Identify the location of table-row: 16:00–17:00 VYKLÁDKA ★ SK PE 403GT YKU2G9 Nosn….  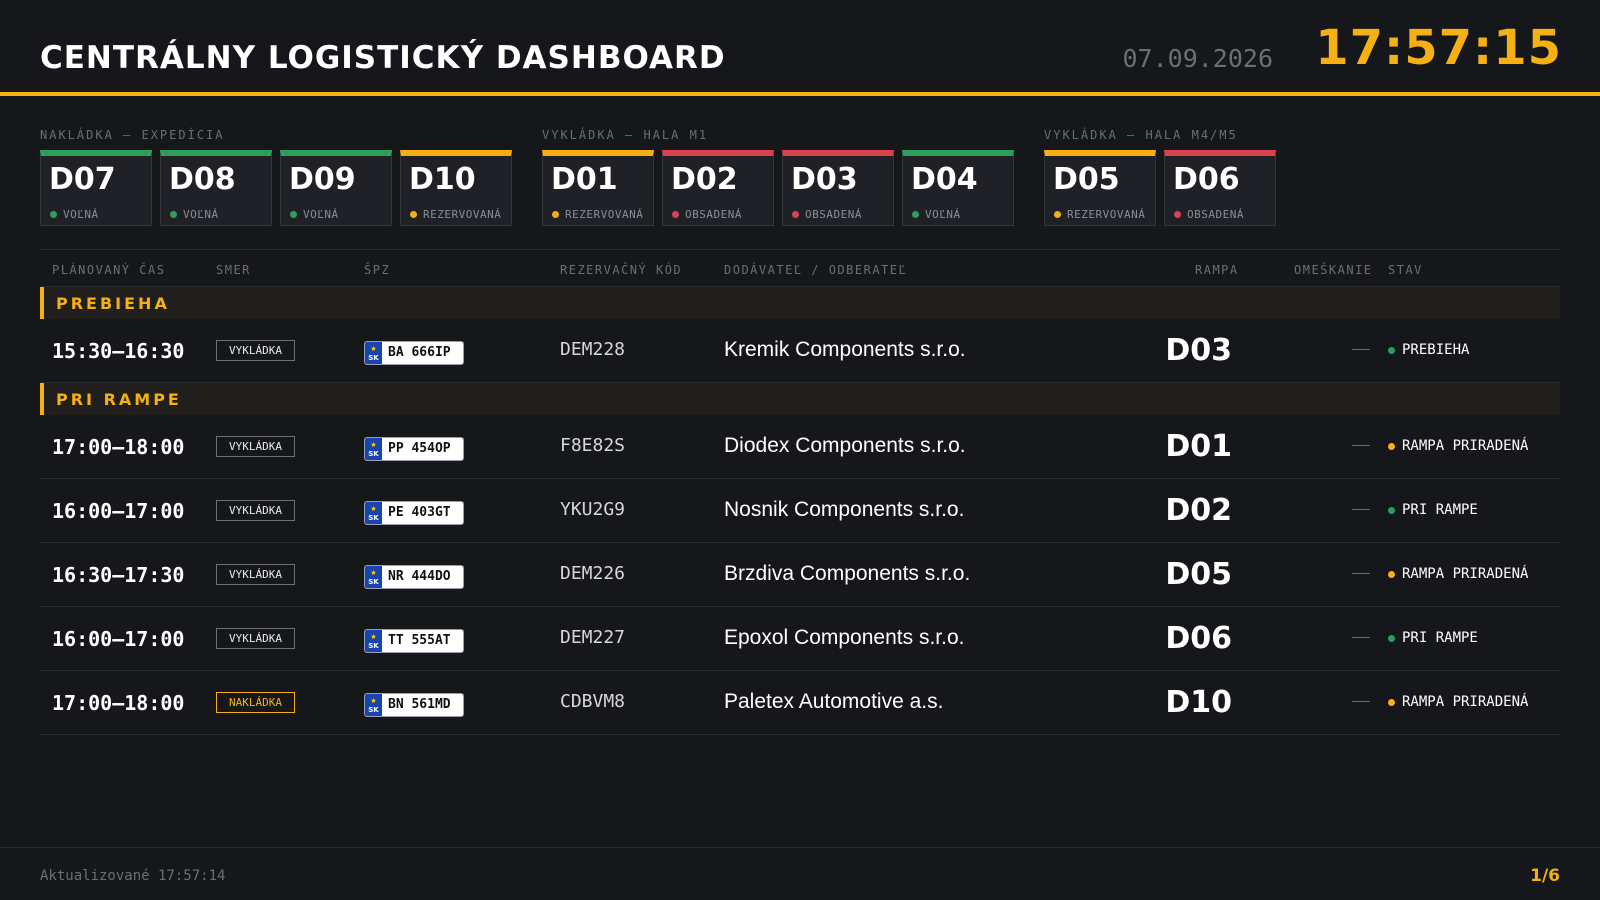
(800, 511).